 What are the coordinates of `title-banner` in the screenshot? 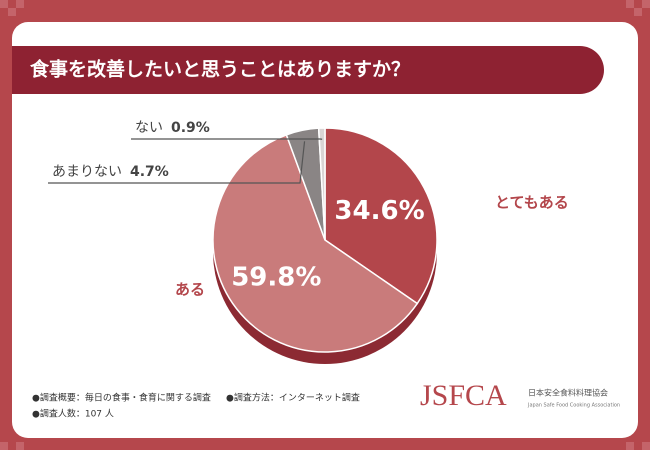 It's located at (308, 70).